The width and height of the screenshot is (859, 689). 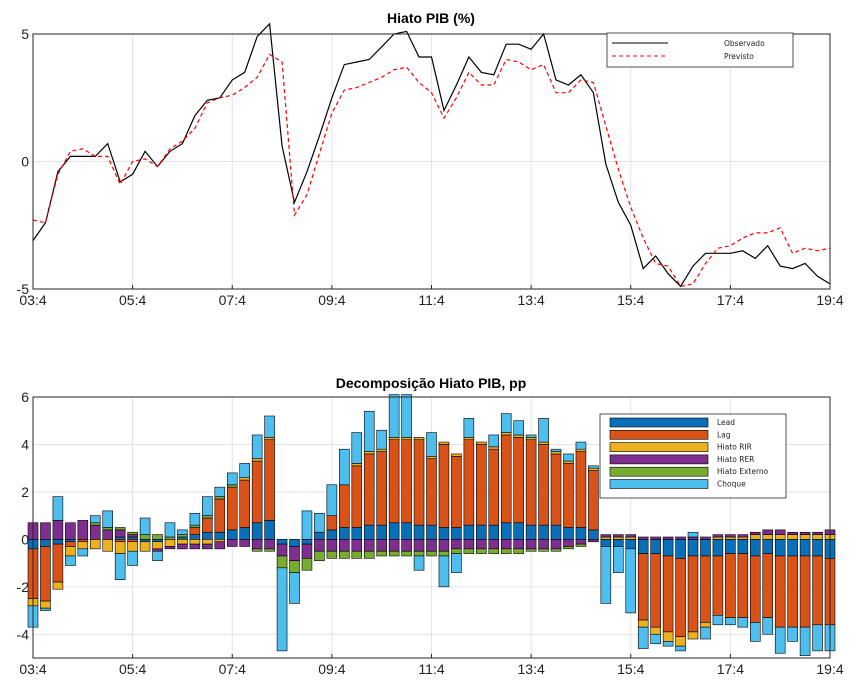 I want to click on x-tick-label: 13:4, so click(x=531, y=300).